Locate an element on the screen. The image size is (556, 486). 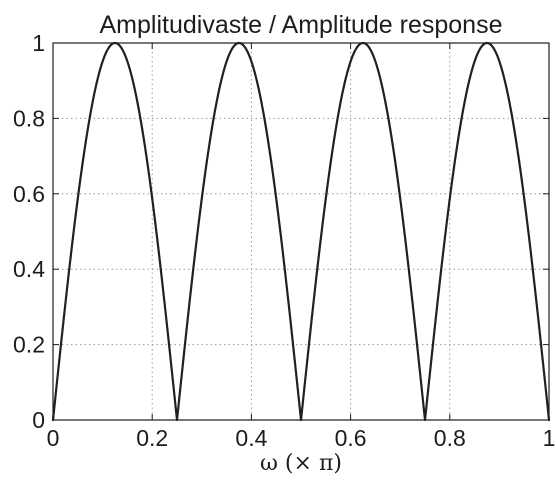
x-tick-label-4: 0.8 is located at coordinates (450, 438).